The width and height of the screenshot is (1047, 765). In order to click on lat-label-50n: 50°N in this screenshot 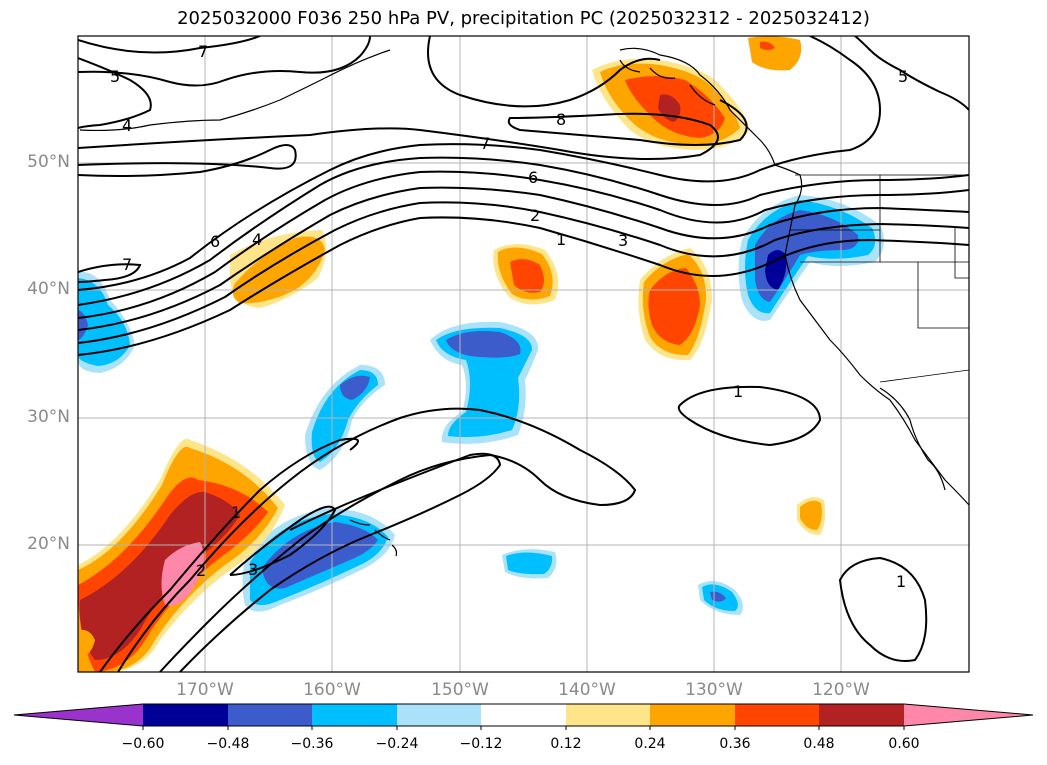, I will do `click(48, 162)`.